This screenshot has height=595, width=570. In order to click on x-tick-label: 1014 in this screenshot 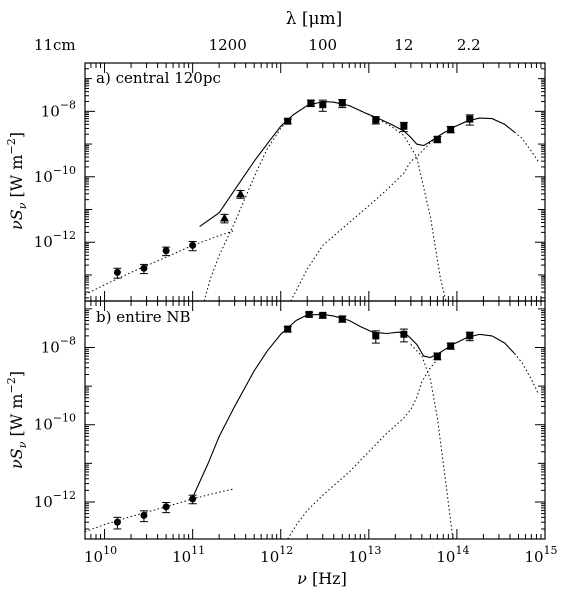, I will do `click(452, 555)`.